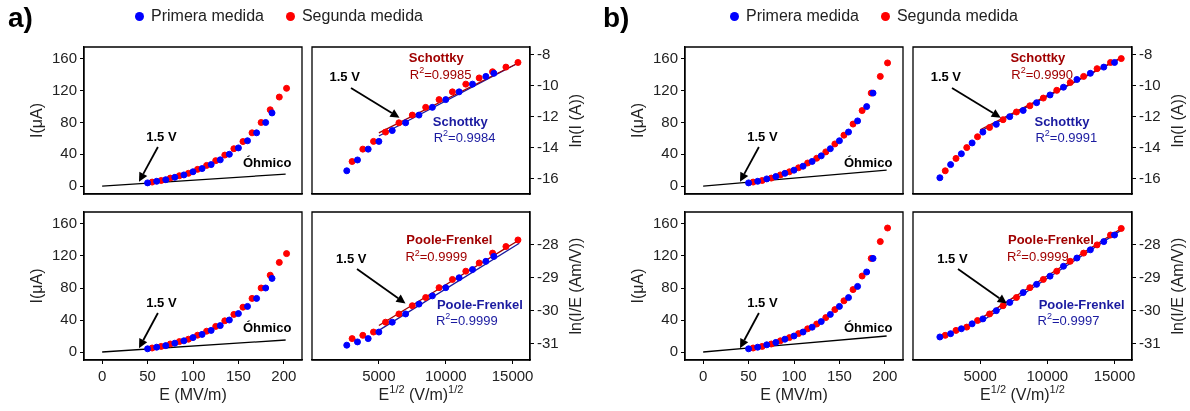  I want to click on chart-title: b), so click(616, 18).